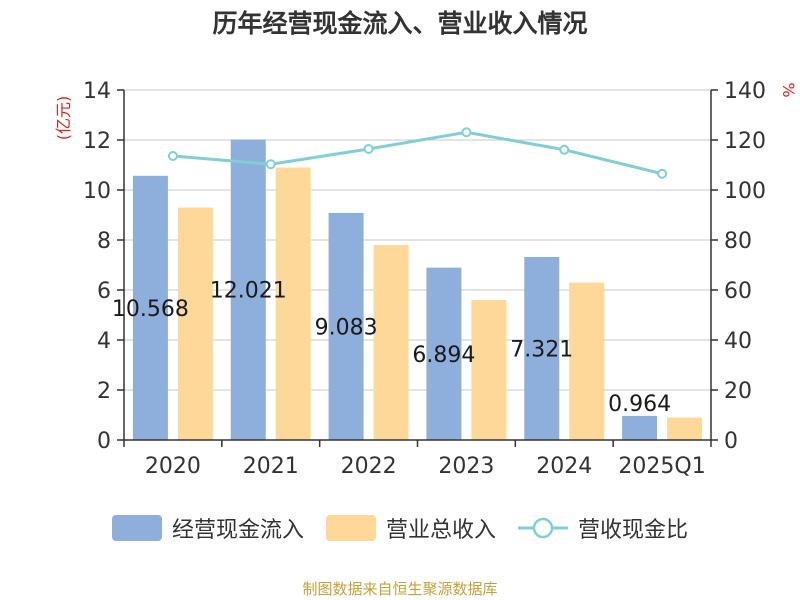 Image resolution: width=800 pixels, height=600 pixels. What do you see at coordinates (350, 528) in the screenshot?
I see `legend-swatch-total-revenue` at bounding box center [350, 528].